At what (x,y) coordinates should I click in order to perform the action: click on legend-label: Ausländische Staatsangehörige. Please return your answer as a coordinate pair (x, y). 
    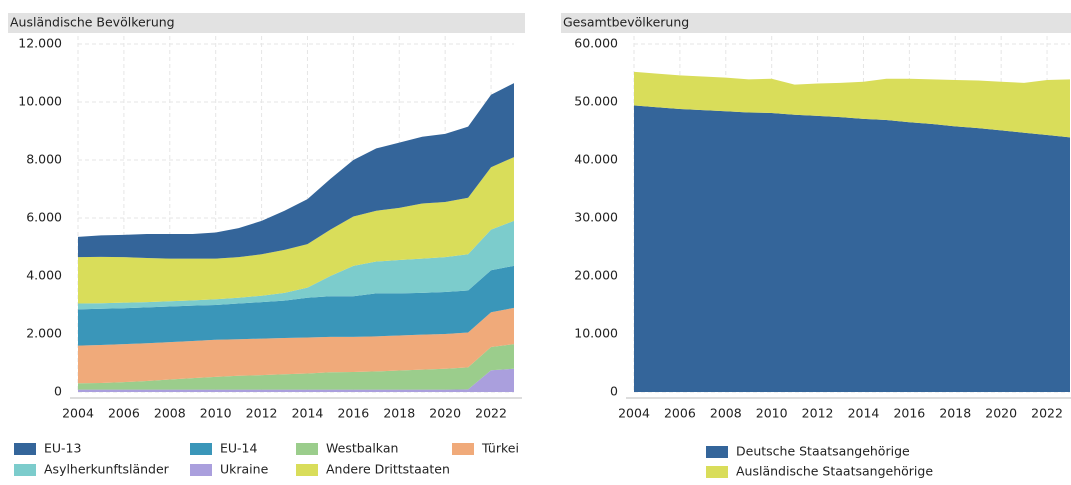
    Looking at the image, I should click on (834, 471).